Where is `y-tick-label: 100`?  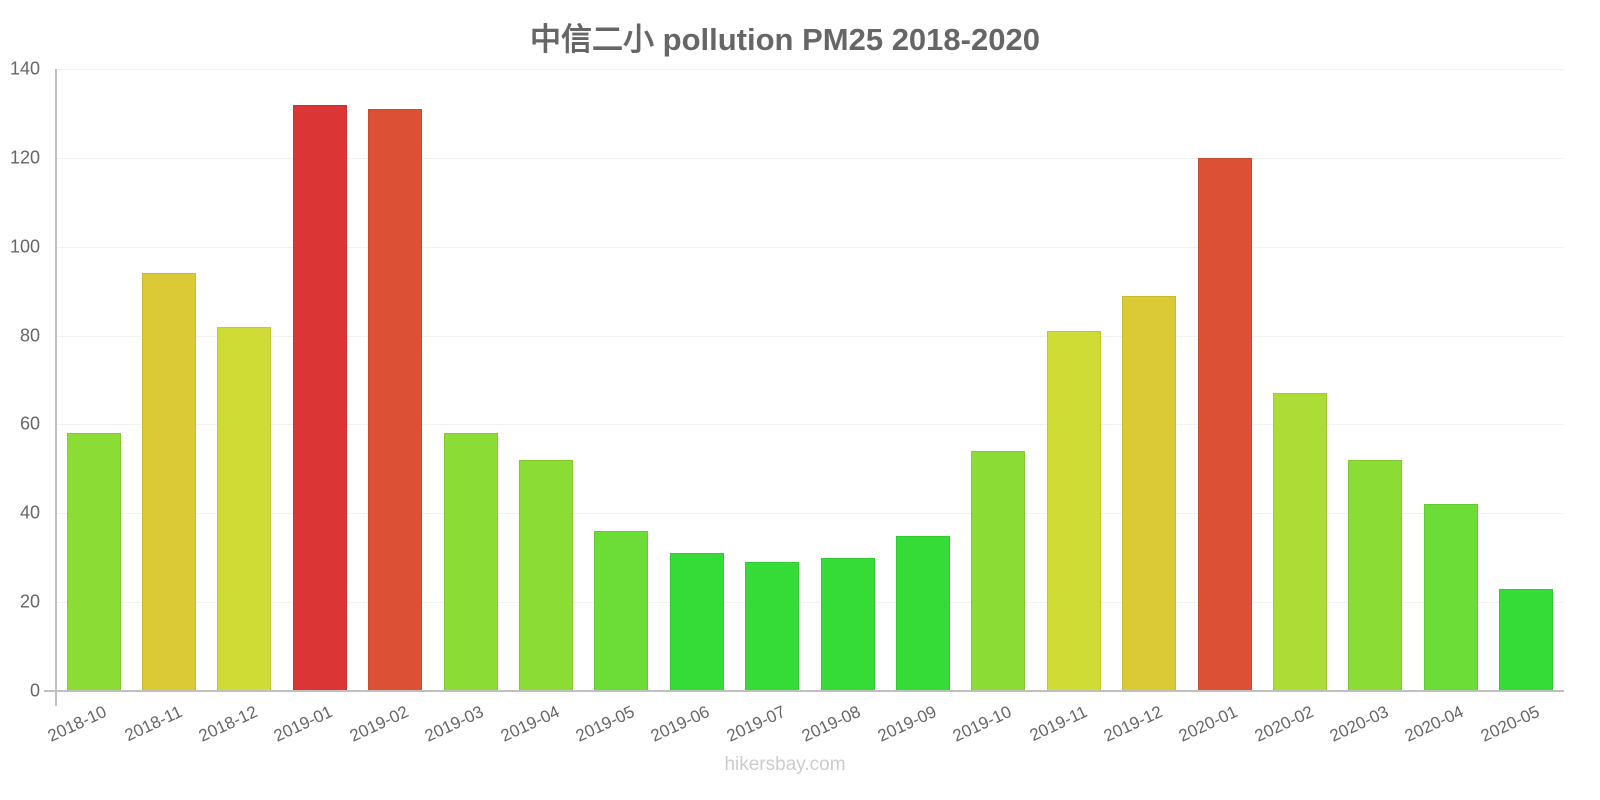 y-tick-label: 100 is located at coordinates (24, 246).